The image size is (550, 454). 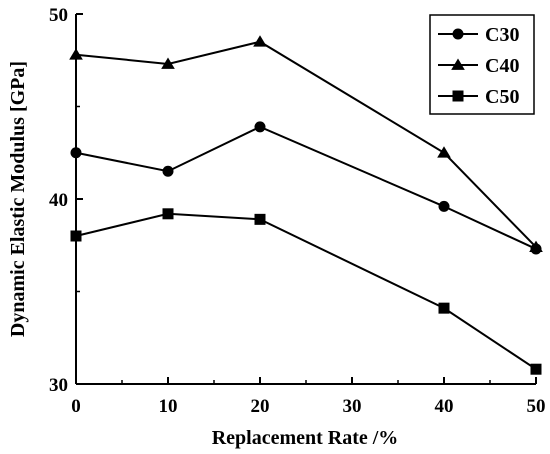 I want to click on x-tick-label: 0, so click(x=76, y=406).